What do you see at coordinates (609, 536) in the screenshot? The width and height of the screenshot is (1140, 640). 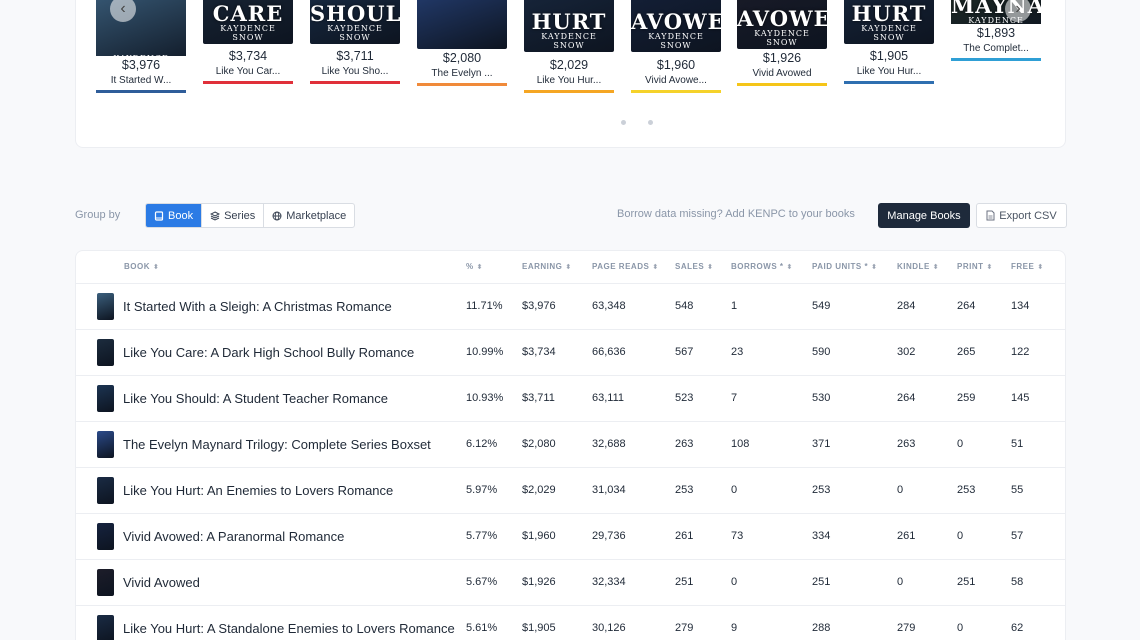 I see `cell-page-reads: 29,736` at bounding box center [609, 536].